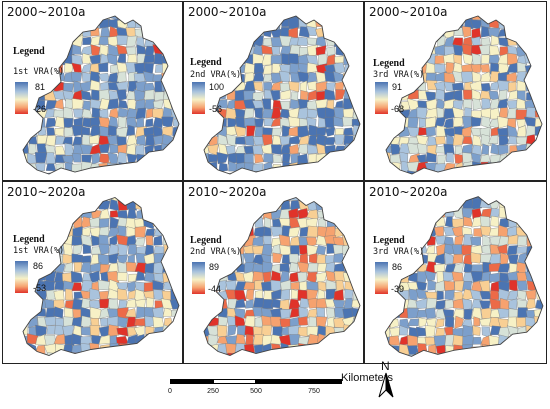 This screenshot has height=409, width=550. I want to click on legend-title: Legend, so click(29, 239).